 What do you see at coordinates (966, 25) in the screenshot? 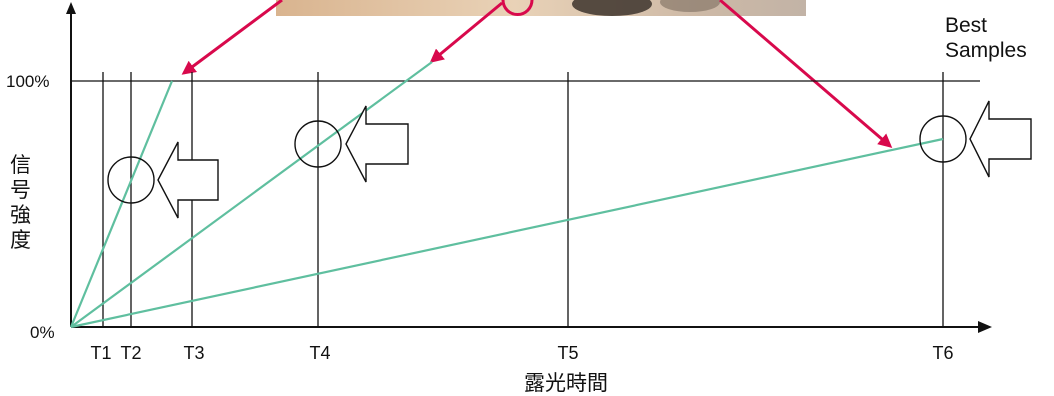
I see `best-samples-line1: Best` at bounding box center [966, 25].